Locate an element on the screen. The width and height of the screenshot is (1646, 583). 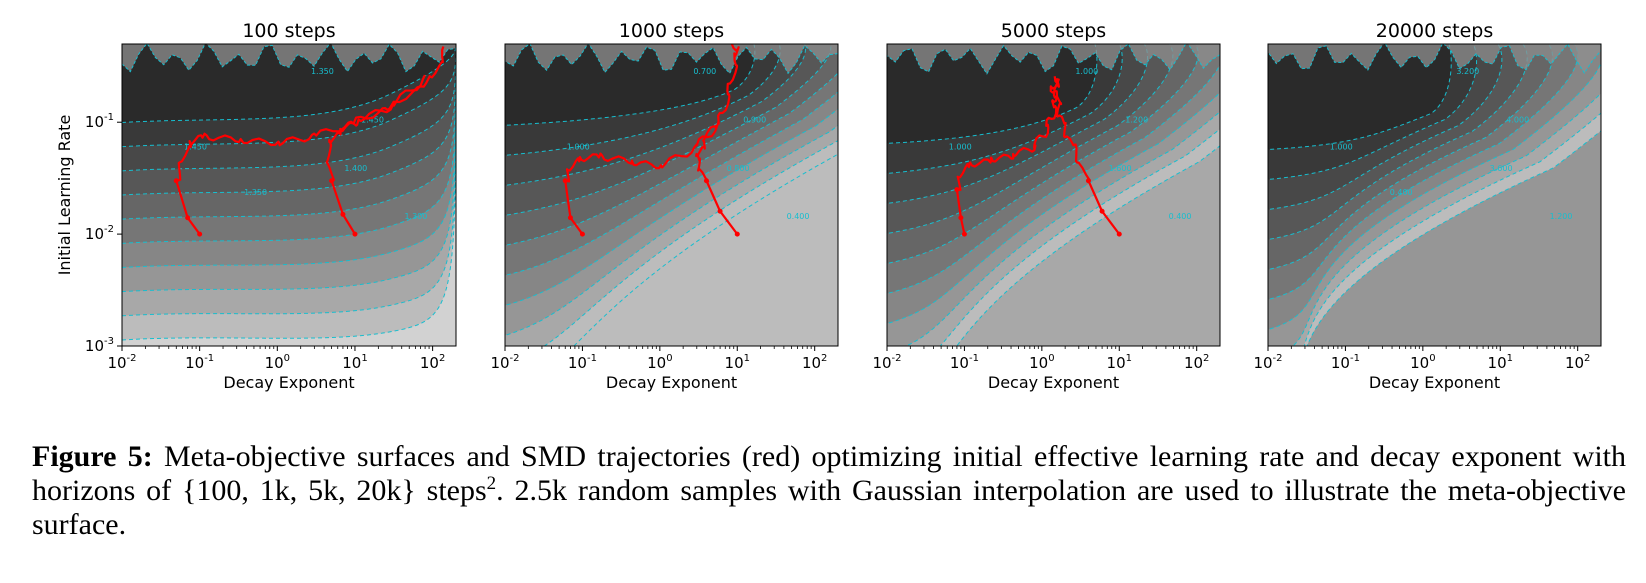
contour-label: 0.800 is located at coordinates (738, 168).